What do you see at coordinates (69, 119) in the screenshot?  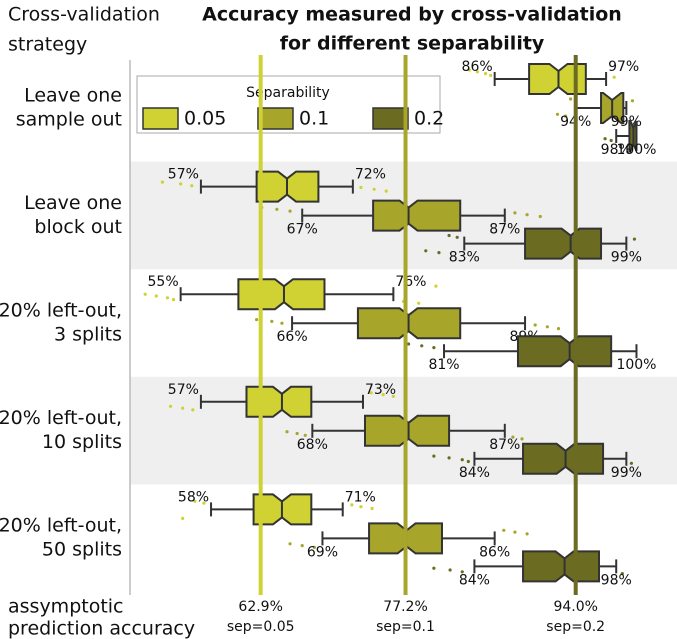 I see `category-label: sample out` at bounding box center [69, 119].